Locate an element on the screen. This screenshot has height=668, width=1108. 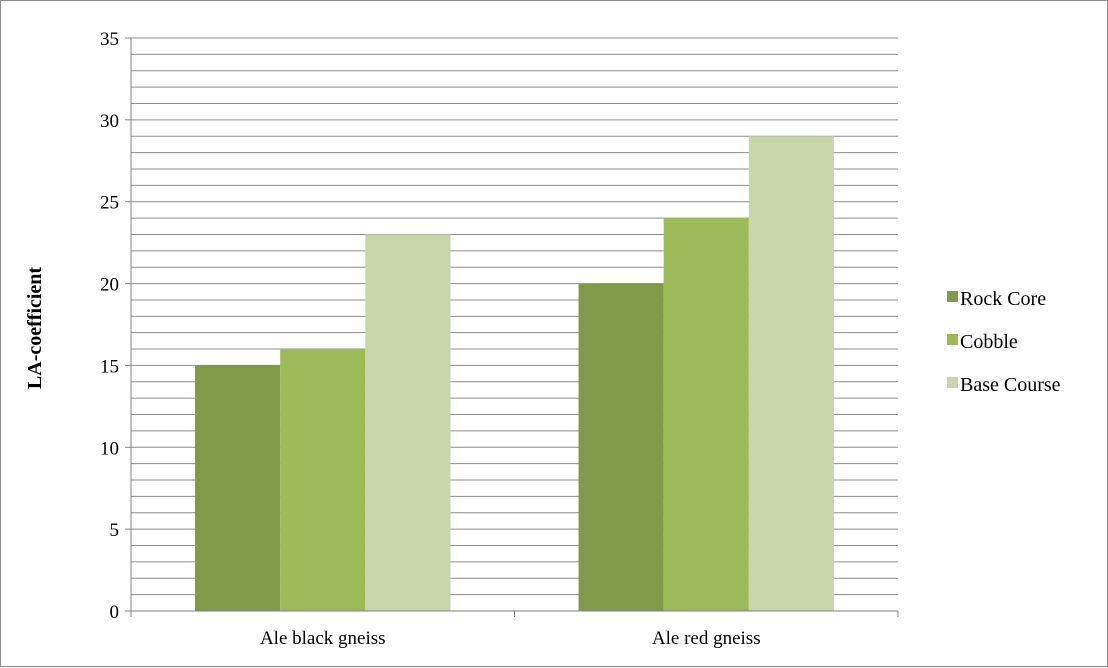
y-tick-label: 25 is located at coordinates (109, 203).